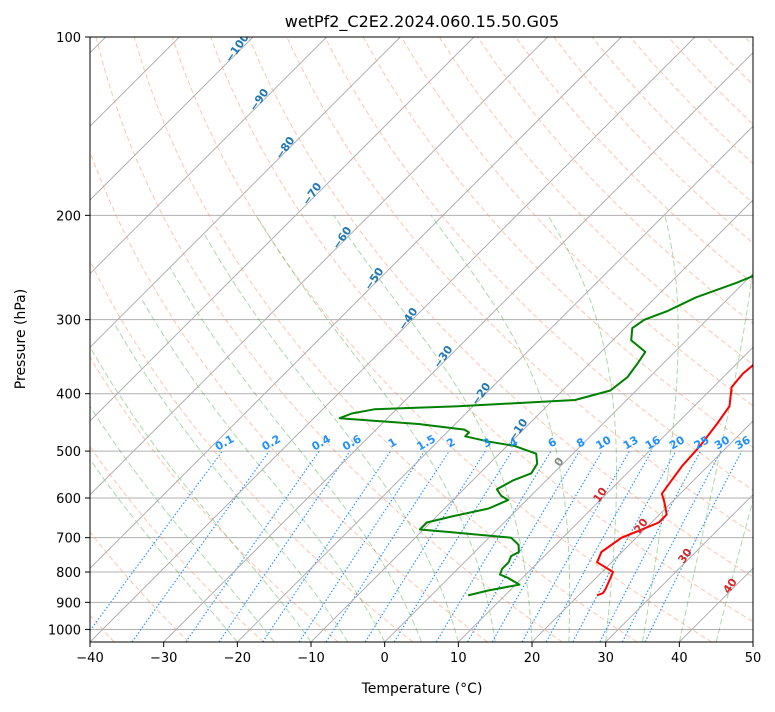  Describe the element at coordinates (89, 658) in the screenshot. I see `x-tick-label: −40` at that location.